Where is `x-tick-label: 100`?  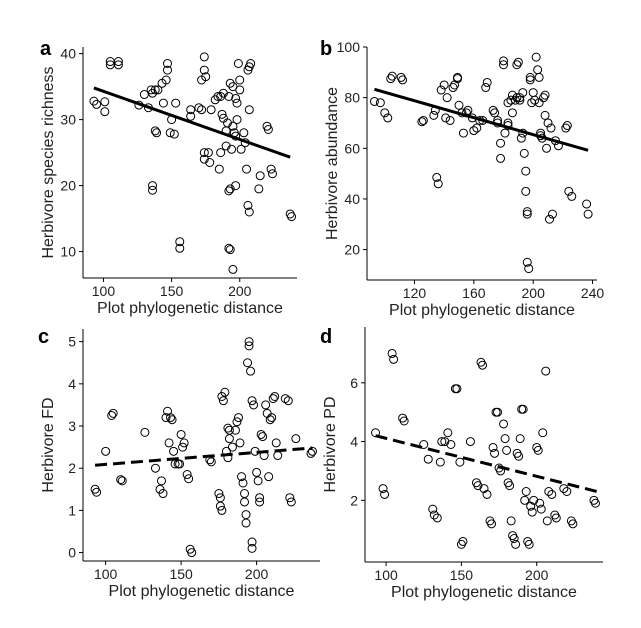 x-tick-label: 100 is located at coordinates (106, 574).